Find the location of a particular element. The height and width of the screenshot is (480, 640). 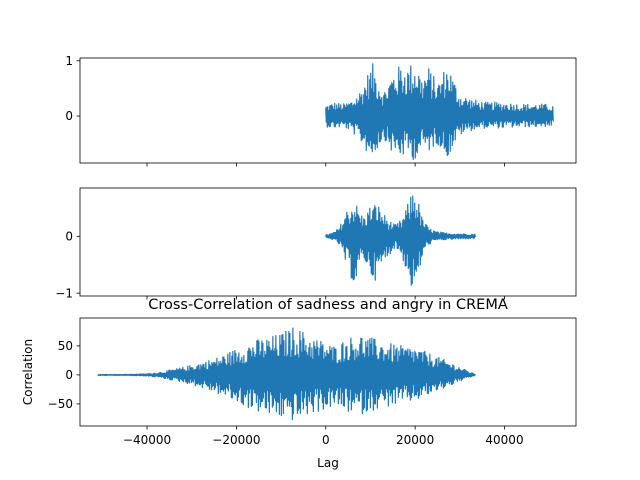

top-signal-plot-area is located at coordinates (439, 112).